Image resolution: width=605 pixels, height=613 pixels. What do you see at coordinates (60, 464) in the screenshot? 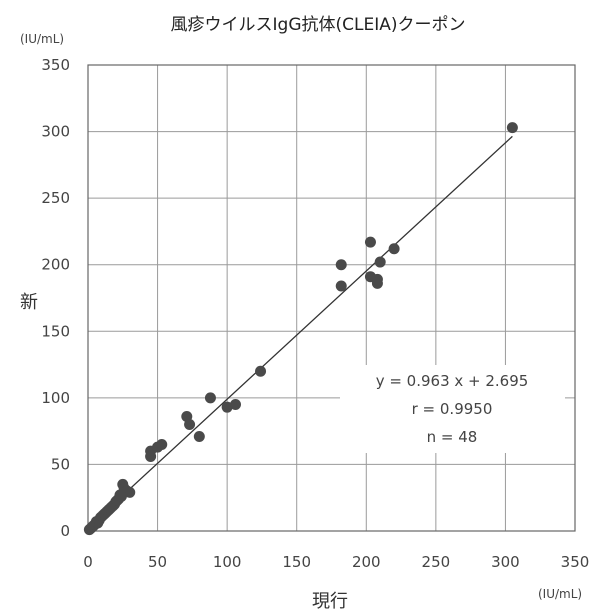
I see `y-tick-label: 50` at bounding box center [60, 464].